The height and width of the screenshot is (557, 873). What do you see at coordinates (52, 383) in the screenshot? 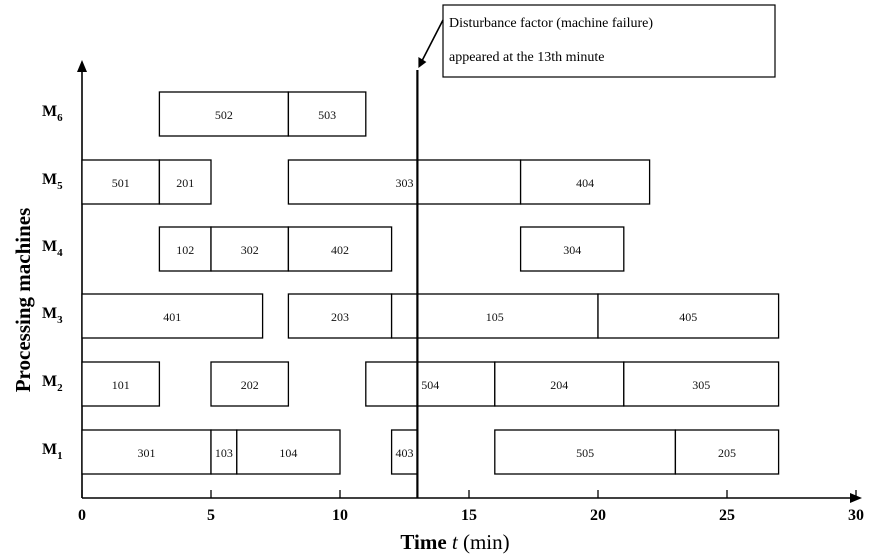
I see `machine-label-m2: M2` at bounding box center [52, 383].